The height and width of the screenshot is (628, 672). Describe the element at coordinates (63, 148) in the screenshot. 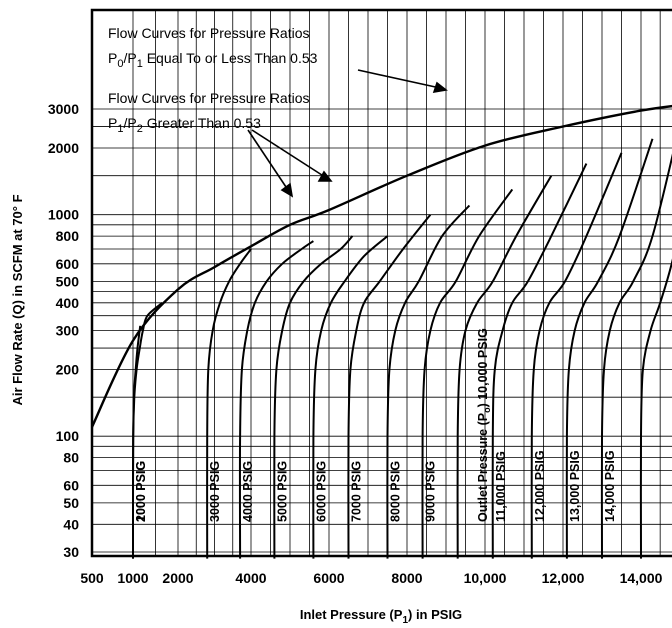

I see `y-tick-label: 2000` at that location.